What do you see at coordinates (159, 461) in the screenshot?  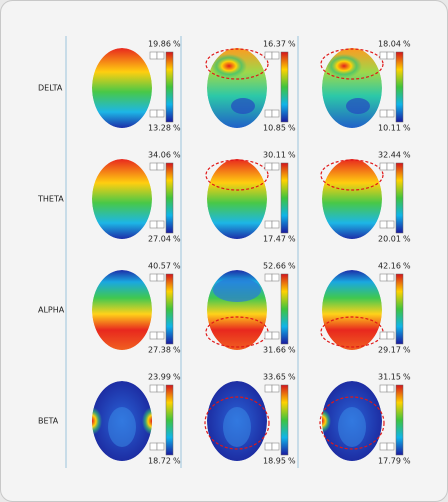 I see `min-value: 18.72` at bounding box center [159, 461].